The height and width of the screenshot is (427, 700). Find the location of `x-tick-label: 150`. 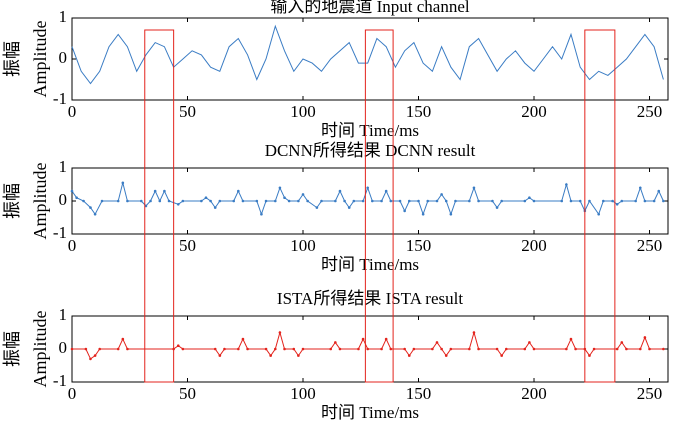

x-tick-label: 150 is located at coordinates (419, 111).